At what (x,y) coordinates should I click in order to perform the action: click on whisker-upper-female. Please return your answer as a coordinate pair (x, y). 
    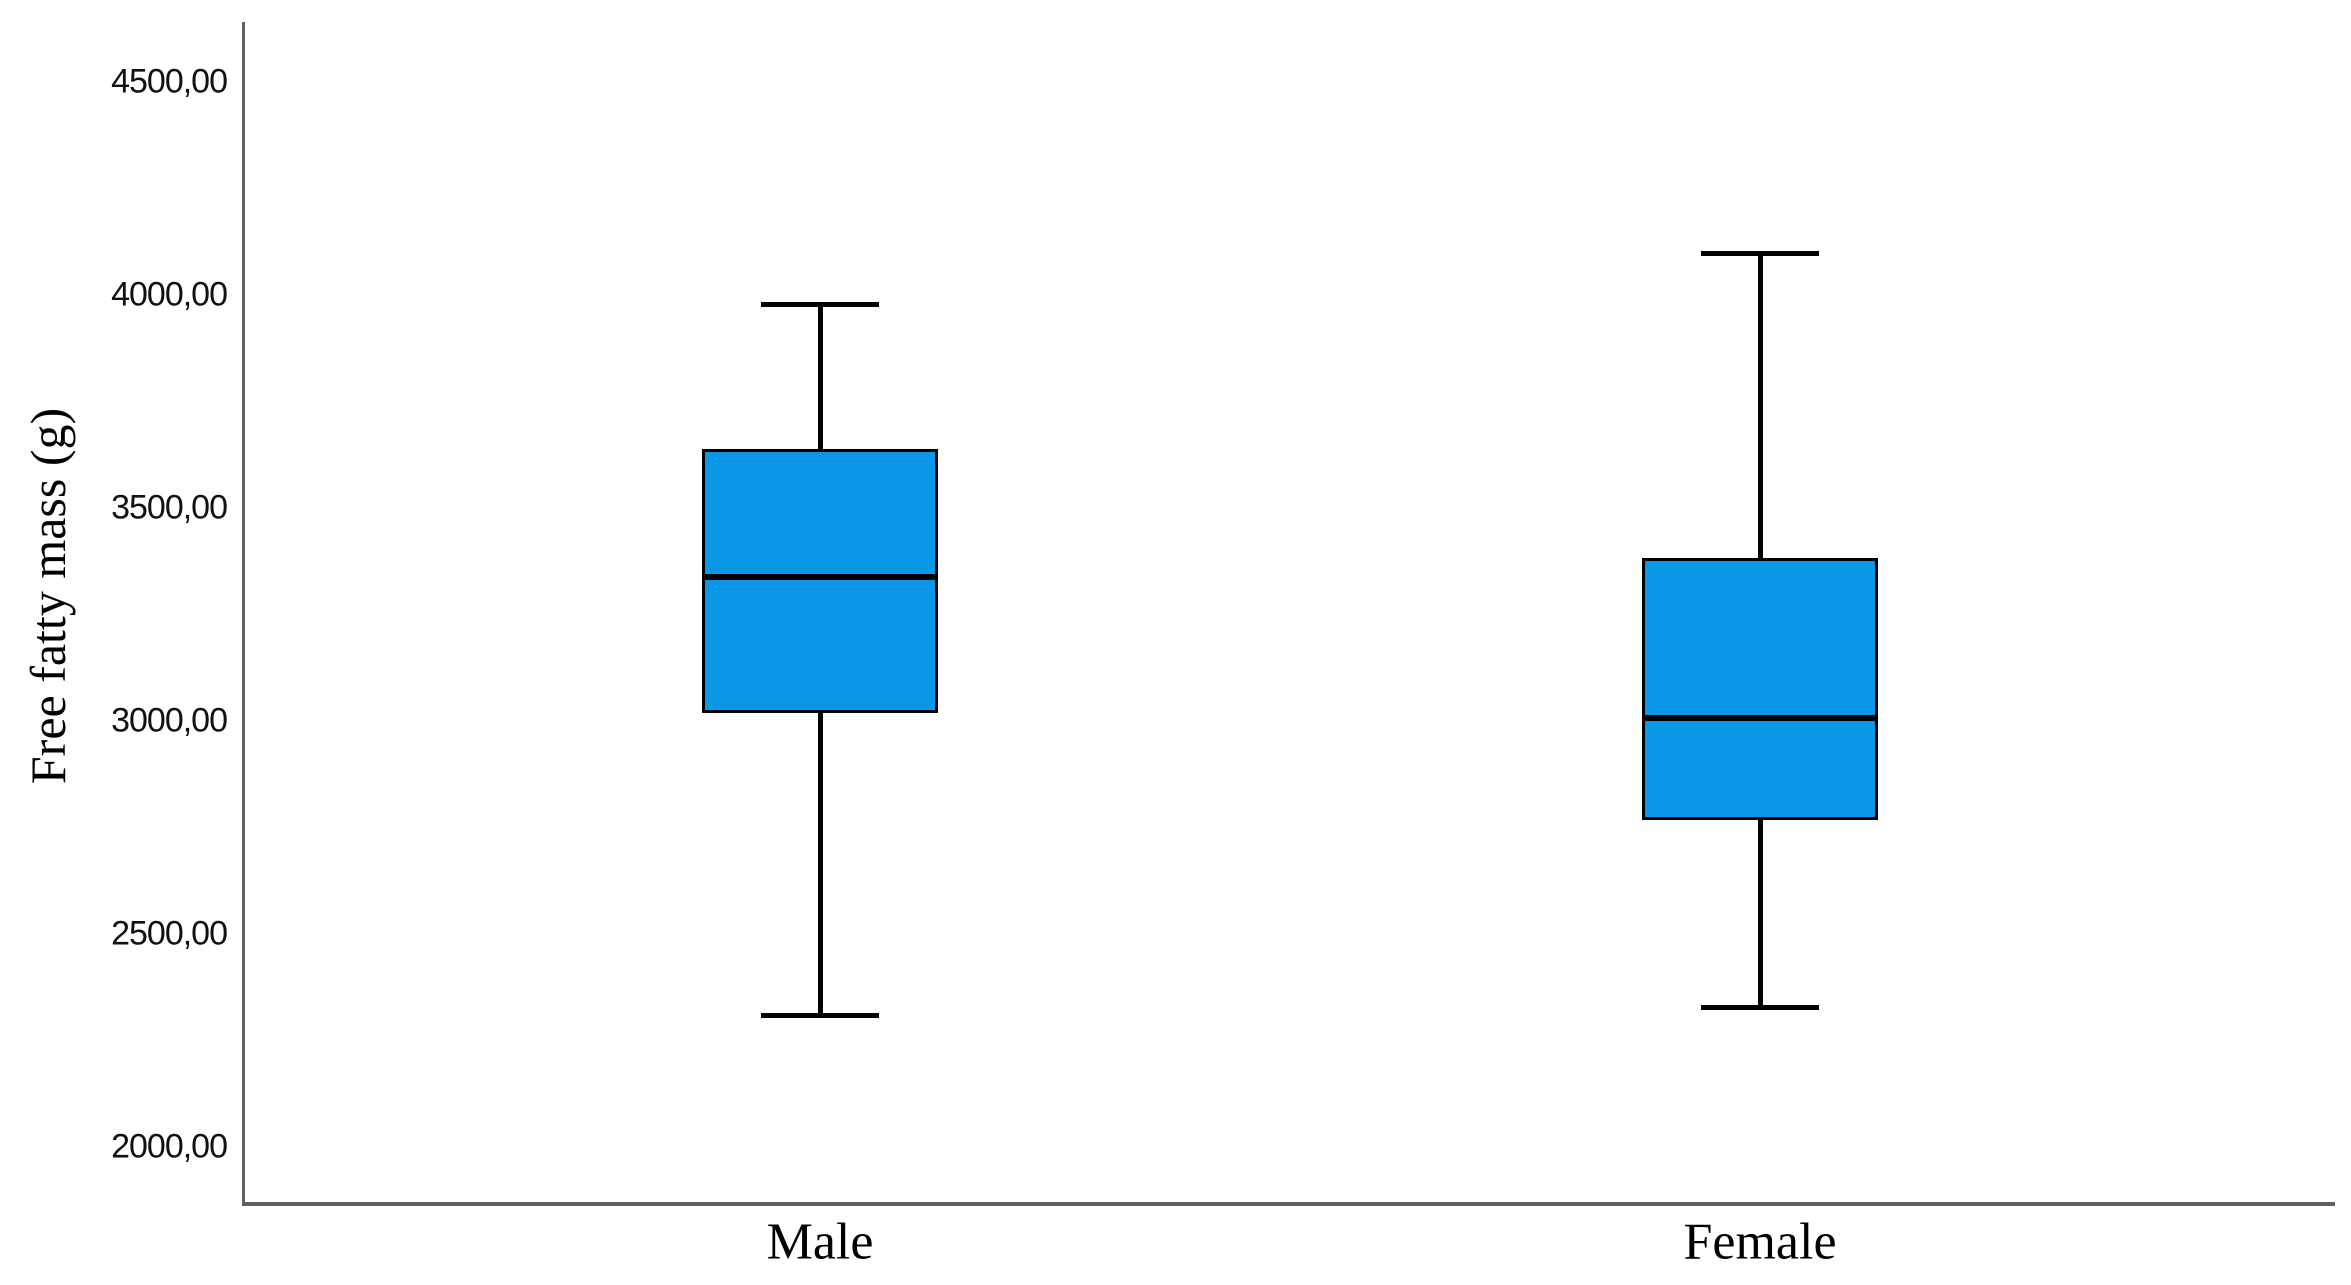
    Looking at the image, I should click on (1760, 405).